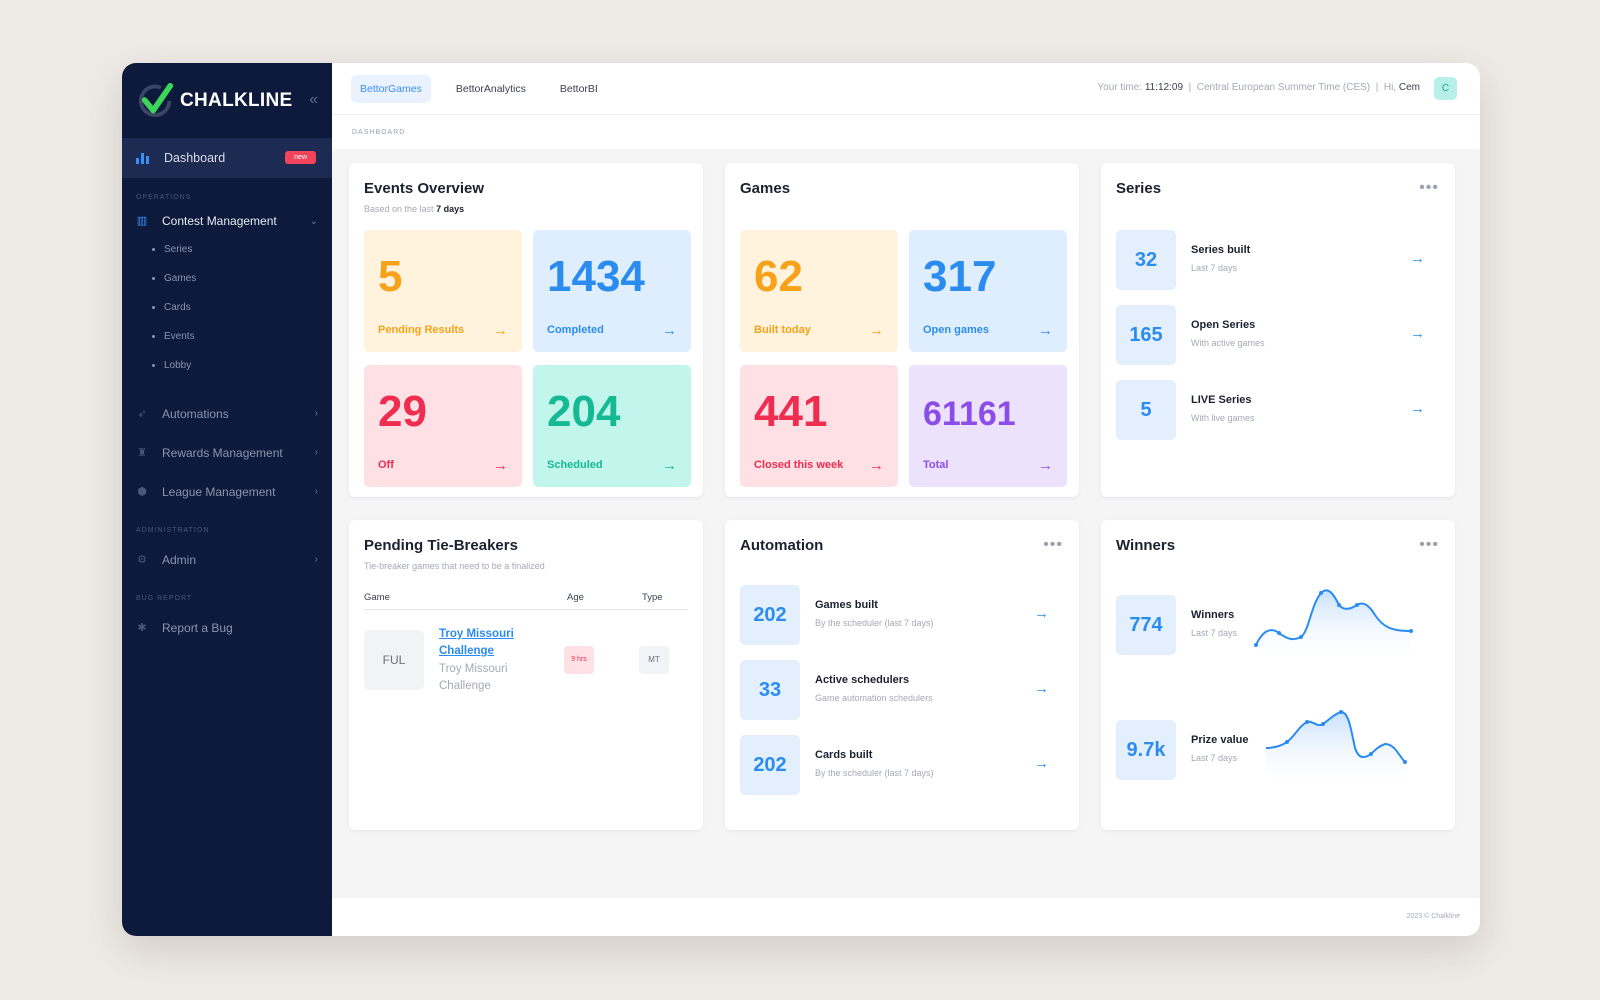 The height and width of the screenshot is (1000, 1600). I want to click on row-value: 774, so click(1146, 625).